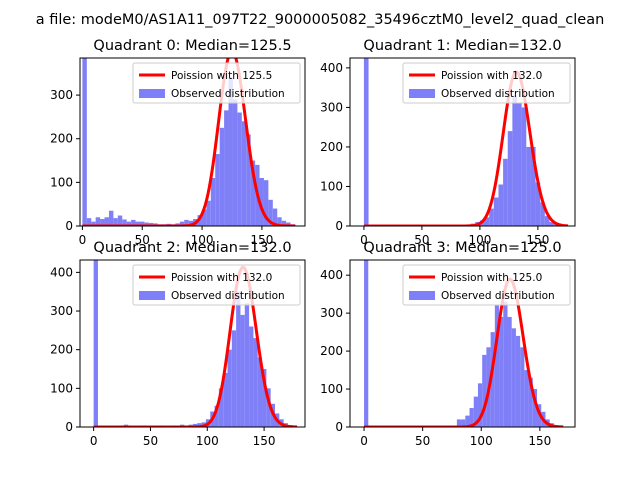 This screenshot has height=480, width=640. What do you see at coordinates (331, 351) in the screenshot?
I see `y-tick-label: 200` at bounding box center [331, 351].